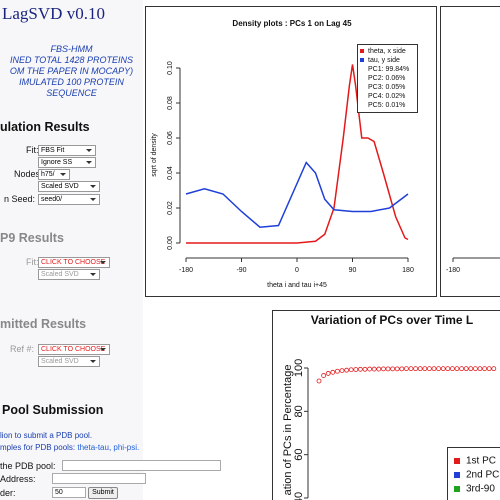 The image size is (500, 500). What do you see at coordinates (69, 492) in the screenshot?
I see `text-input: 50` at bounding box center [69, 492].